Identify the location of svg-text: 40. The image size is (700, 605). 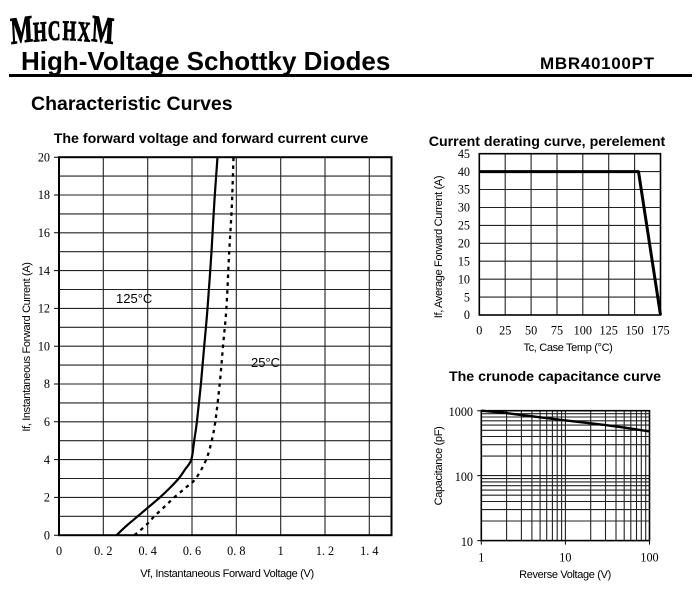
(464, 172).